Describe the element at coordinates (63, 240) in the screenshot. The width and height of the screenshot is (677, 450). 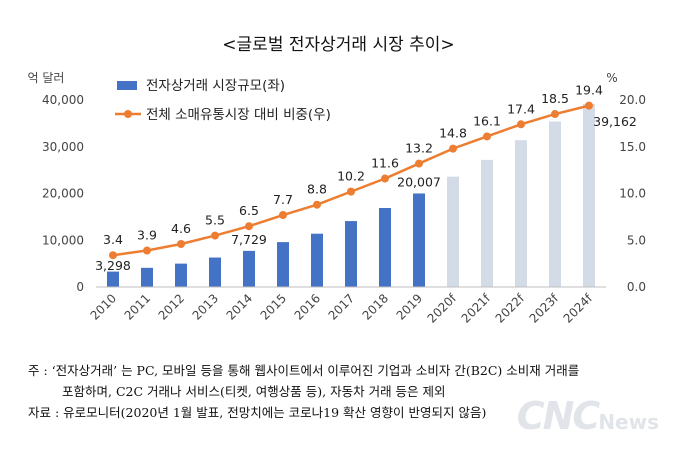
I see `y-left-tick-label: 10,000` at that location.